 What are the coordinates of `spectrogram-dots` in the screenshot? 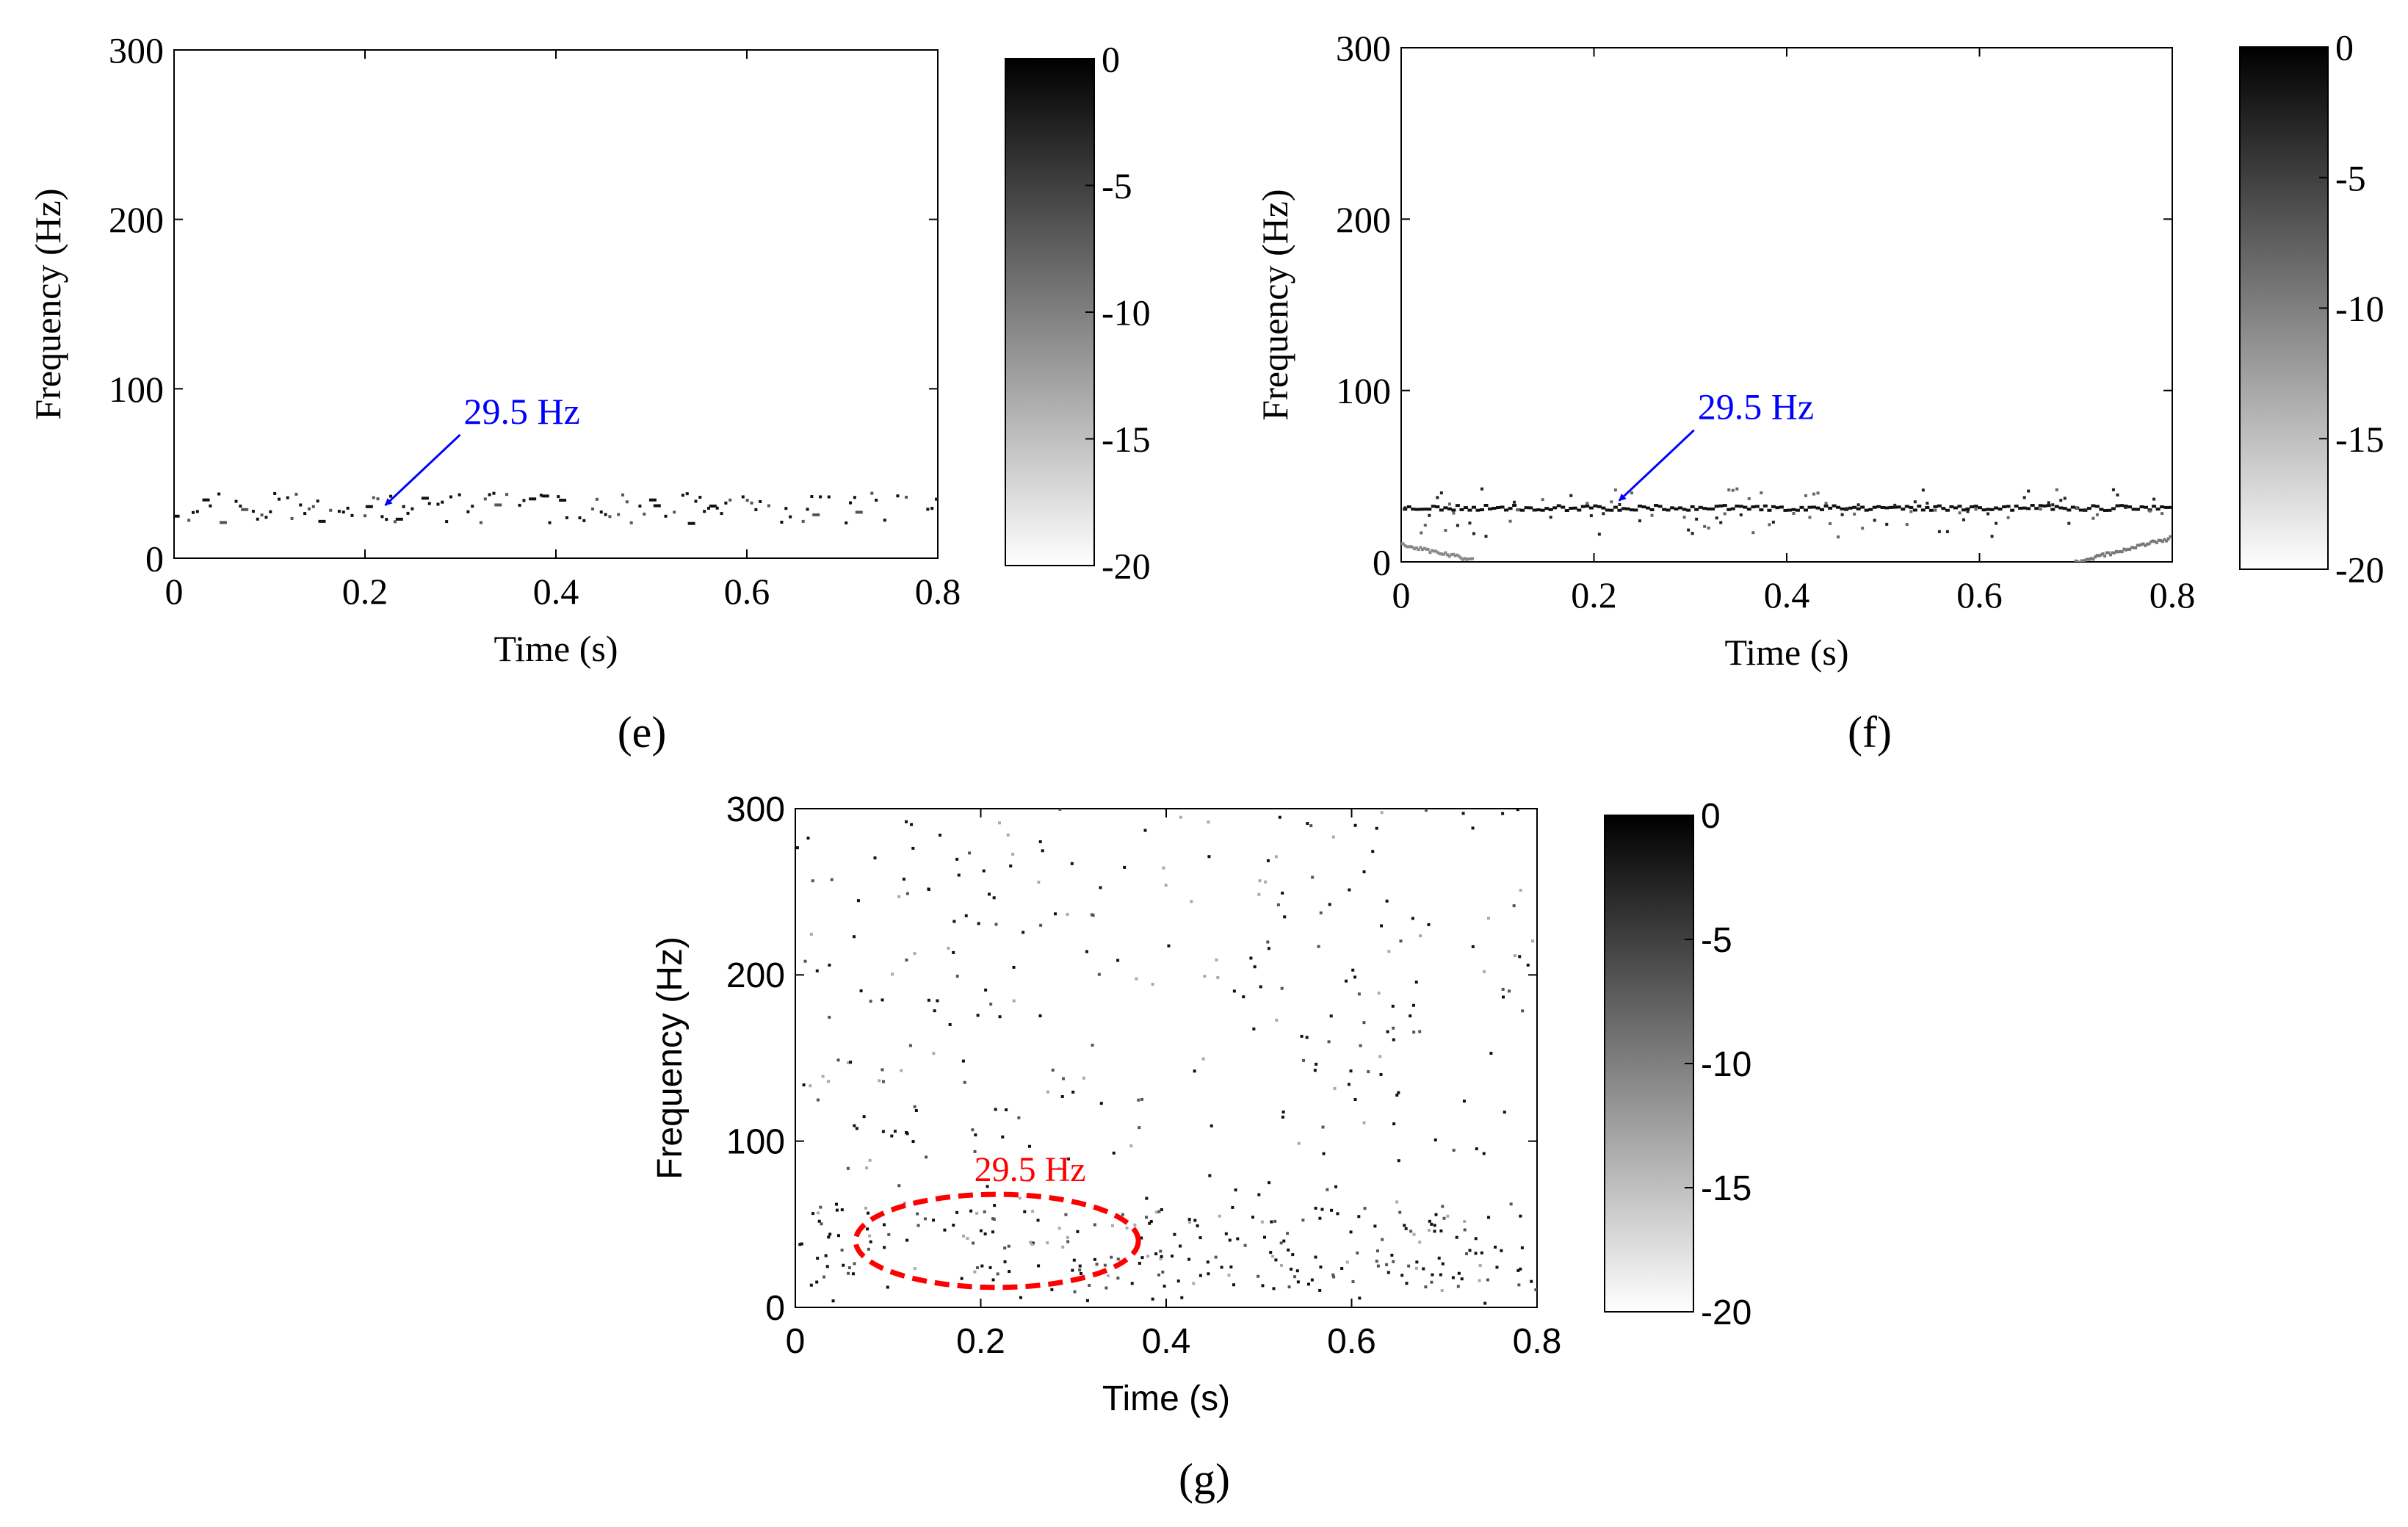 It's located at (556, 508).